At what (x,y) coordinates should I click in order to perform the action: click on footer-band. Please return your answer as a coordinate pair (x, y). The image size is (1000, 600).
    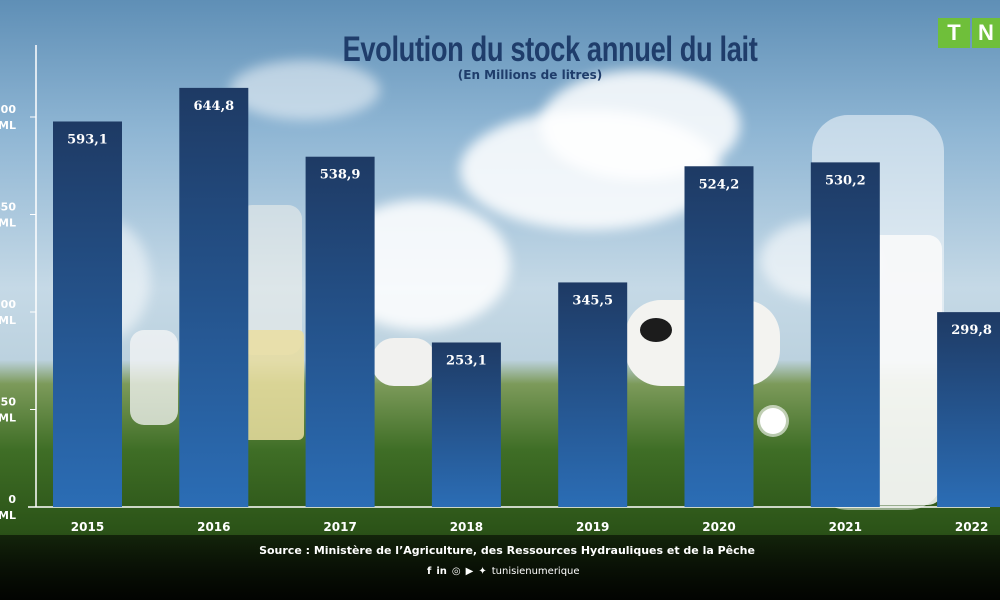
    Looking at the image, I should click on (500, 567).